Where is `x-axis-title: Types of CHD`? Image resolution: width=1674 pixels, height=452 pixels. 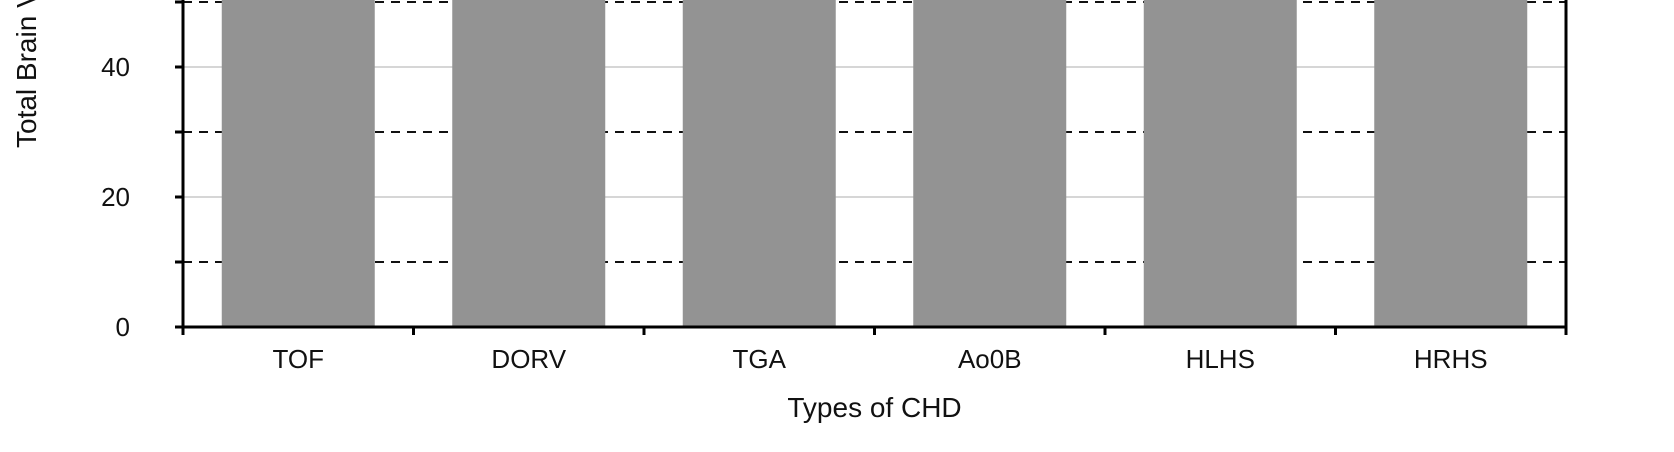 x-axis-title: Types of CHD is located at coordinates (874, 407).